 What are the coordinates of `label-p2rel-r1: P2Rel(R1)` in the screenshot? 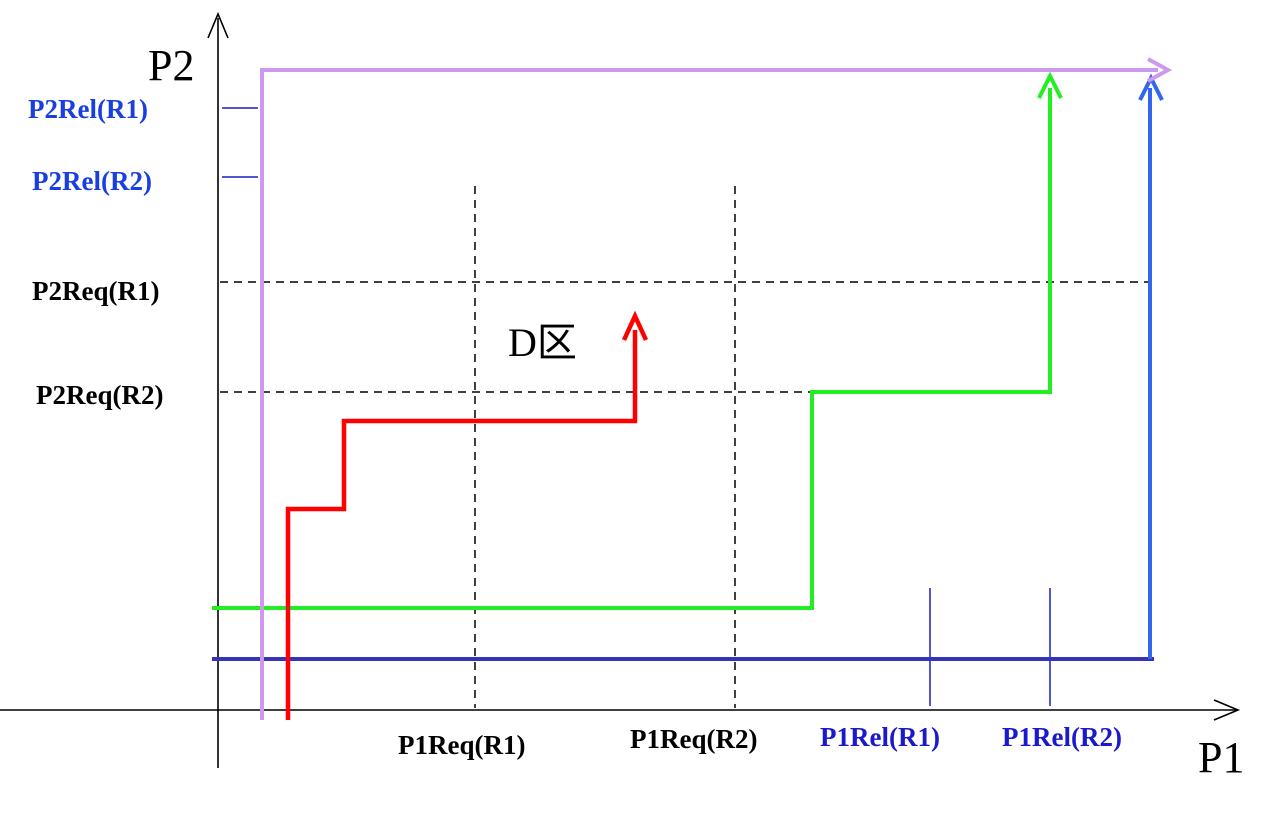 It's located at (88, 109).